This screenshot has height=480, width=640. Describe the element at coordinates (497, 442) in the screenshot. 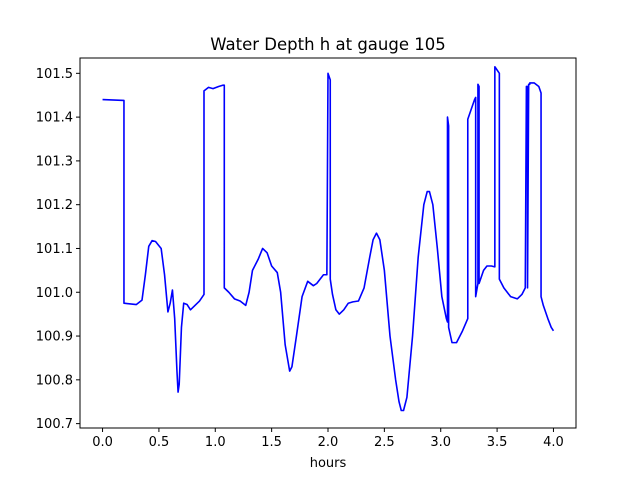

I see `x-tick-label: 3.5` at that location.